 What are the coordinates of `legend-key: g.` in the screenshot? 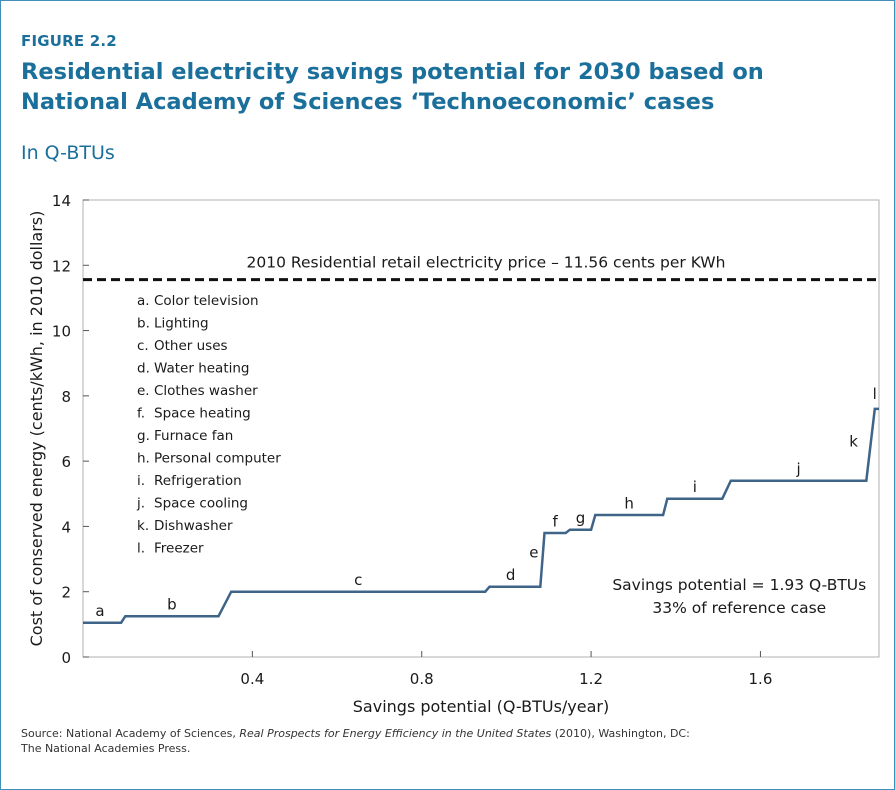 It's located at (143, 436).